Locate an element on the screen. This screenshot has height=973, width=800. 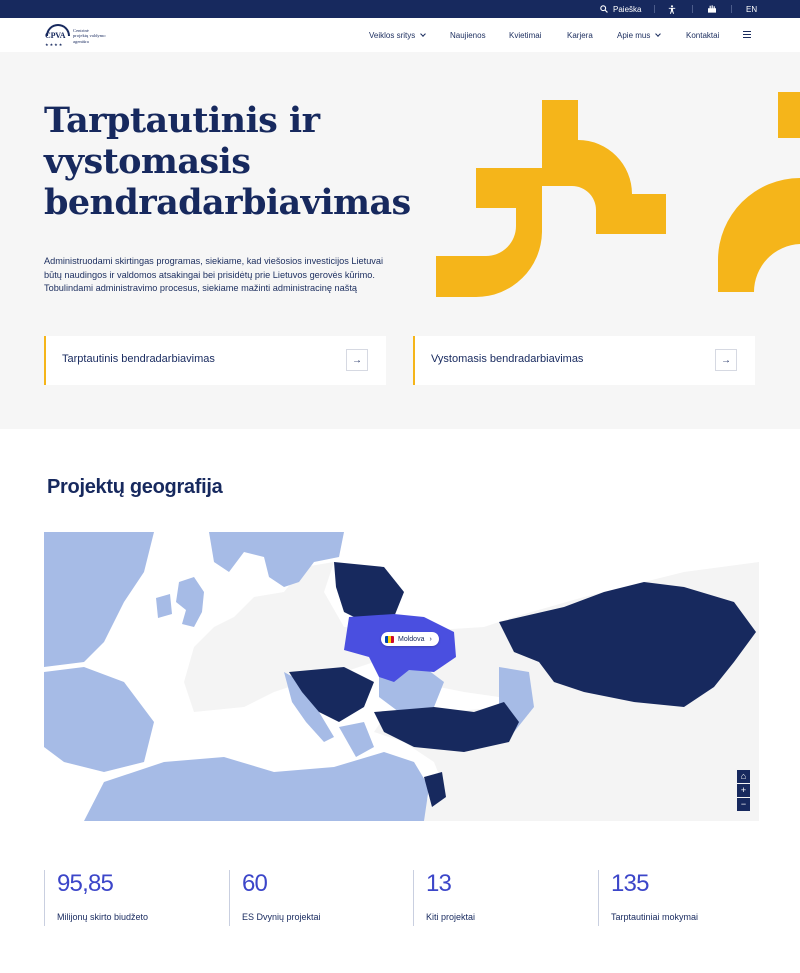
country-turkey is located at coordinates (446, 727).